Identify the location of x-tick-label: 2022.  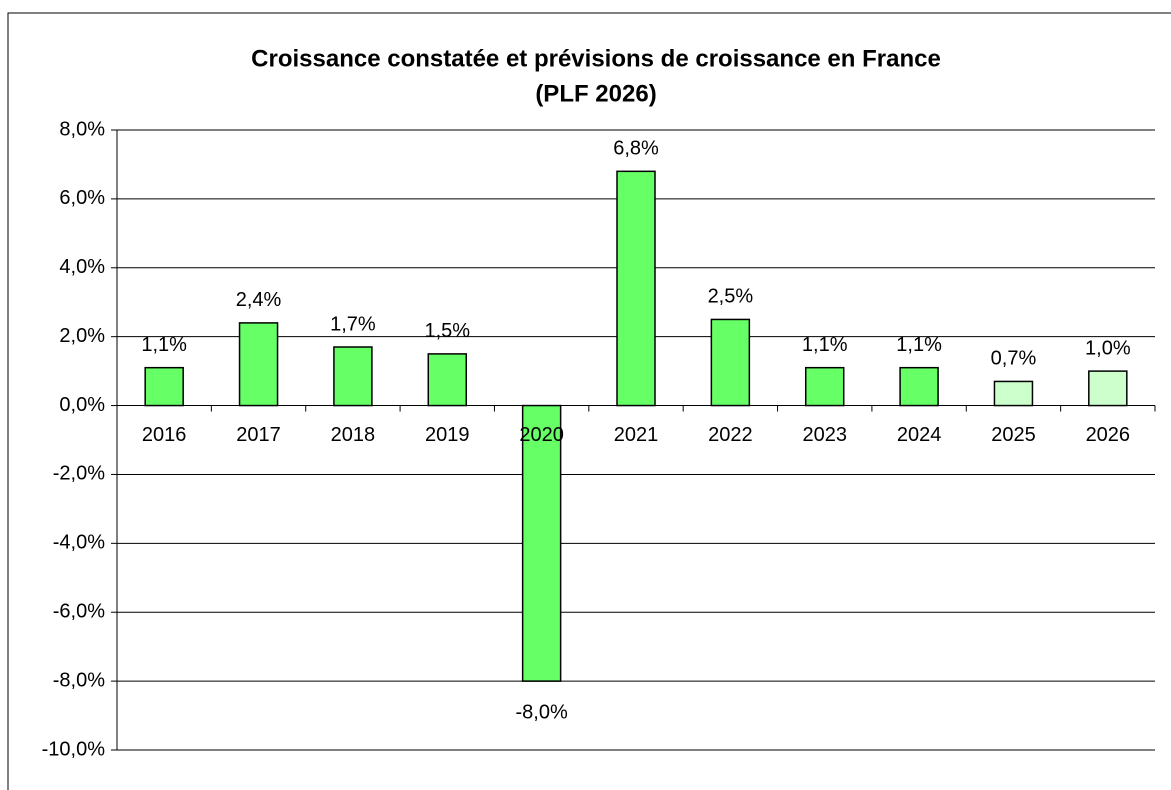
(730, 435).